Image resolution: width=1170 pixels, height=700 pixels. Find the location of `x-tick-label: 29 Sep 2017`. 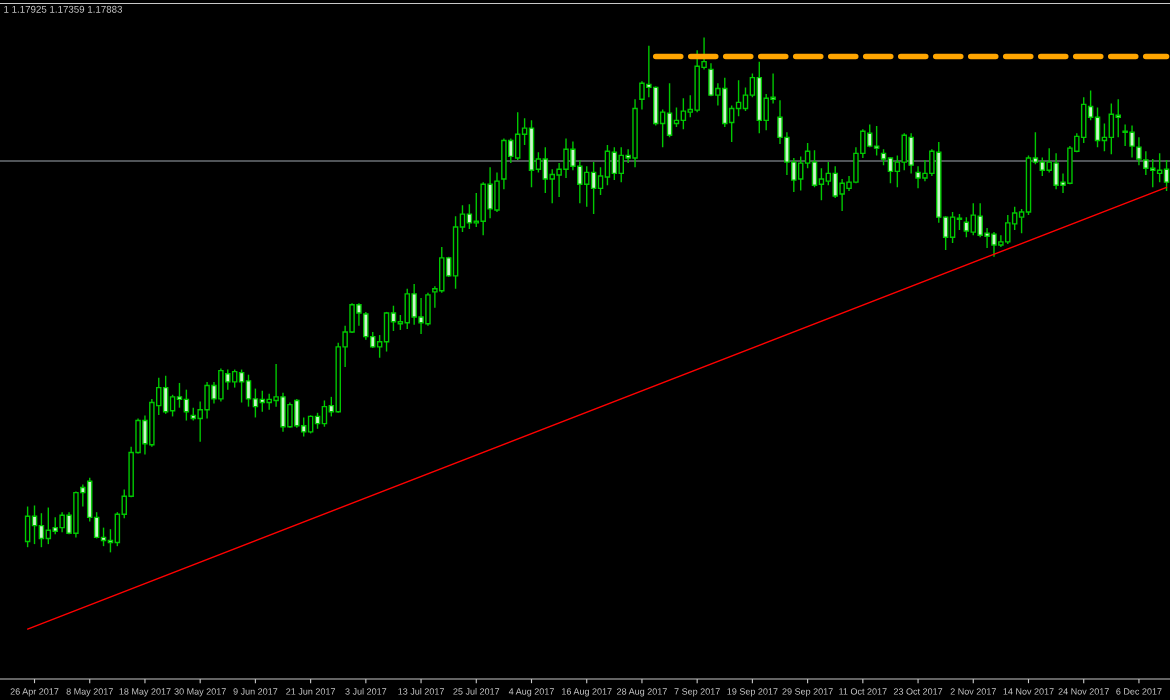

x-tick-label: 29 Sep 2017 is located at coordinates (807, 692).